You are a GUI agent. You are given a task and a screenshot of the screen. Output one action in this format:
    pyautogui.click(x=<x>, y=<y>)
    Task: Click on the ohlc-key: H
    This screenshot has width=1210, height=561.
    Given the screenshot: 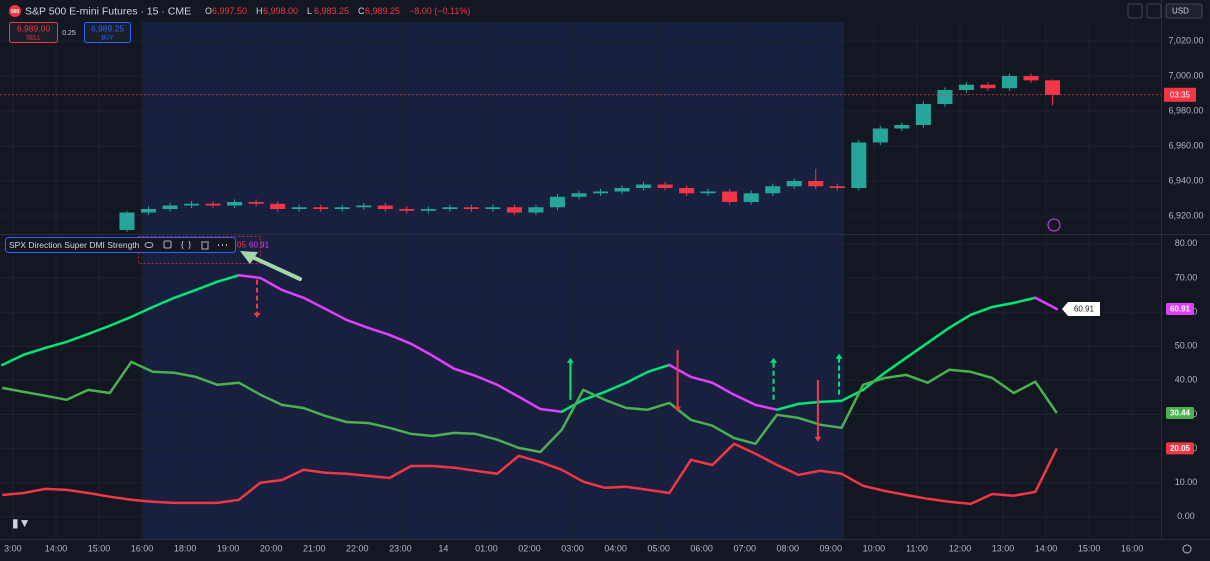 What is the action you would take?
    pyautogui.click(x=259, y=11)
    